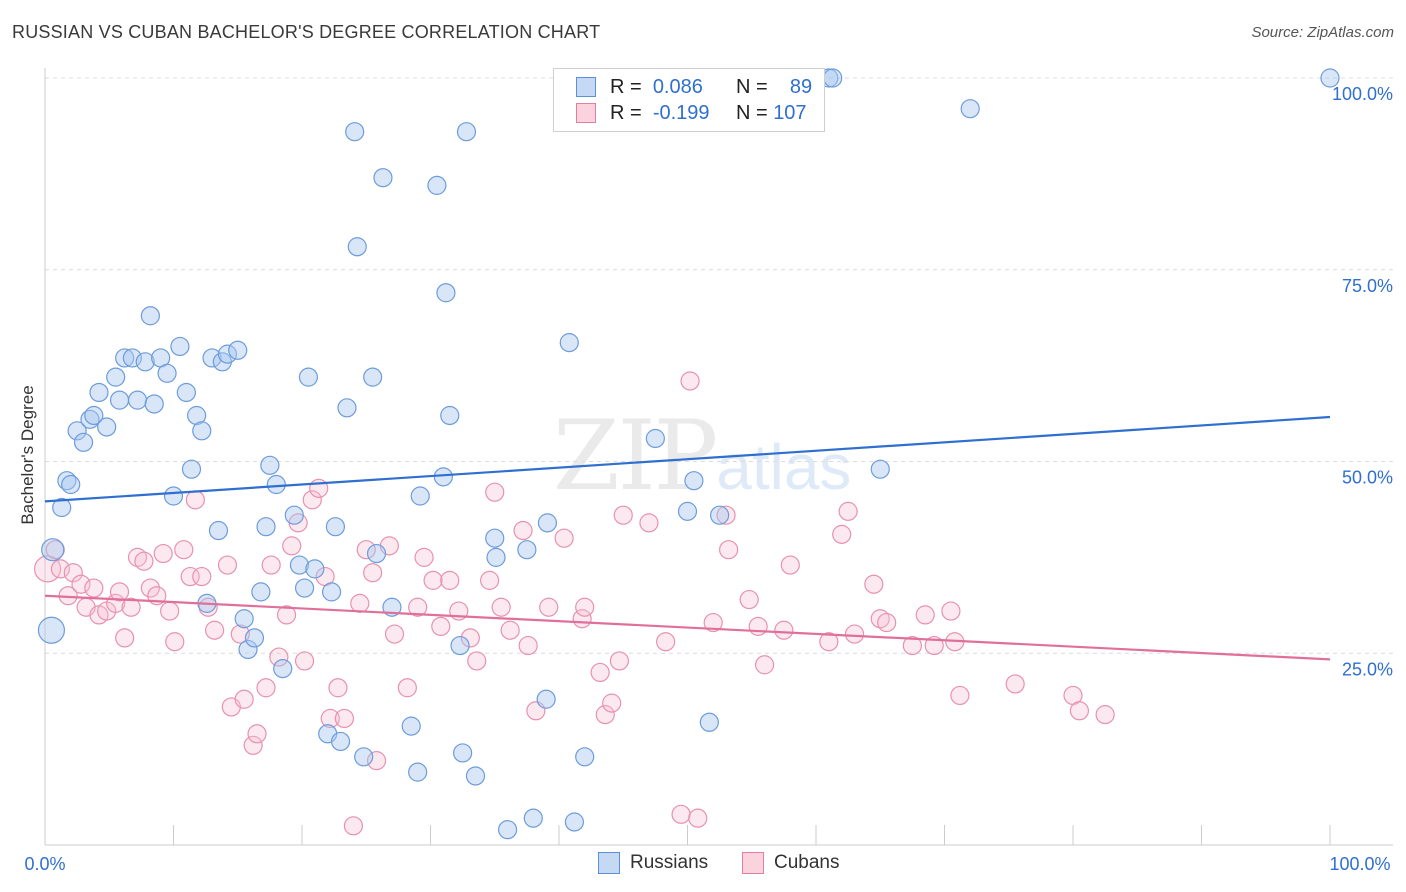  I want to click on y-tick-label: 100.0%, so click(1362, 94).